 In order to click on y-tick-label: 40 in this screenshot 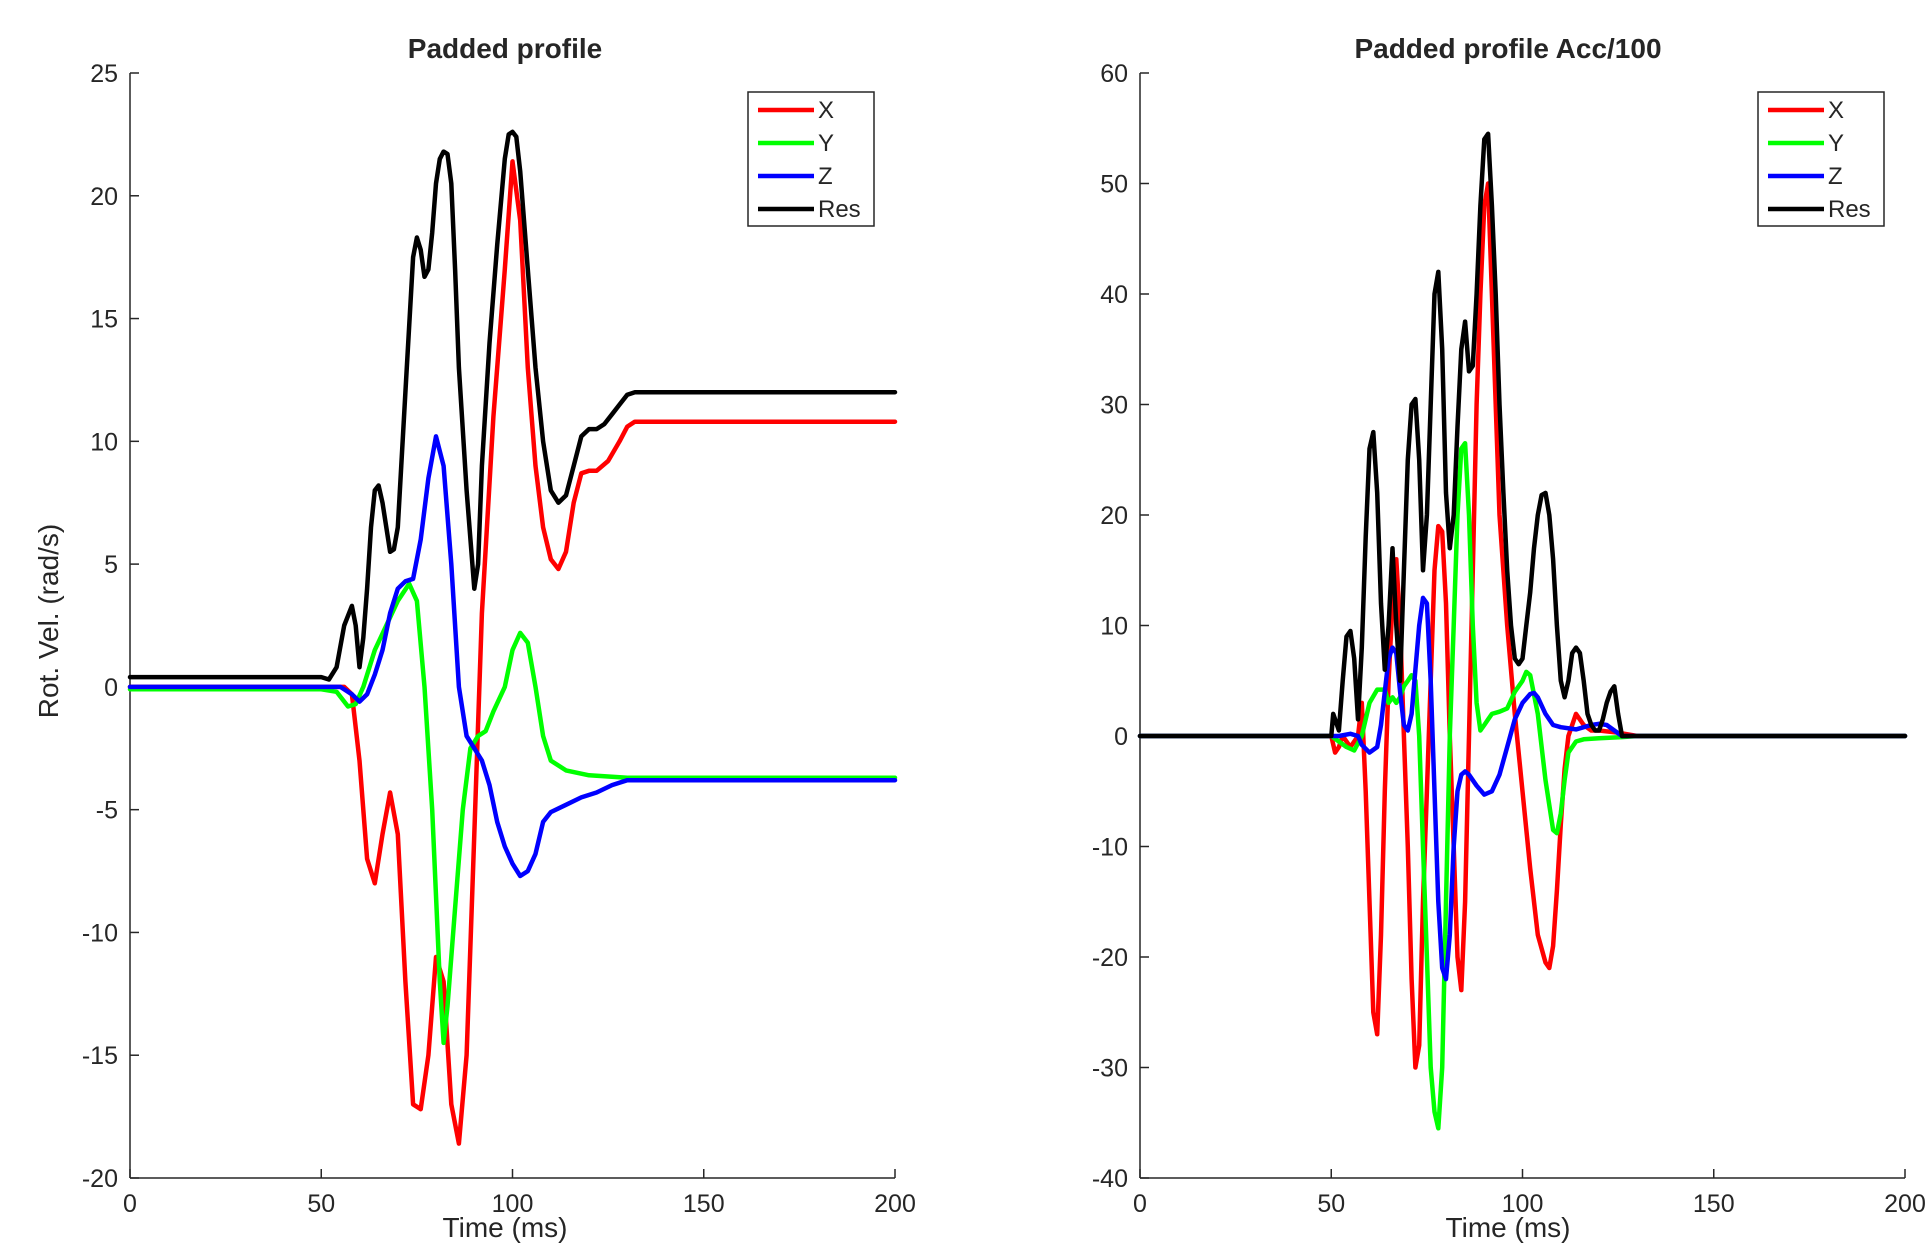, I will do `click(1114, 295)`.